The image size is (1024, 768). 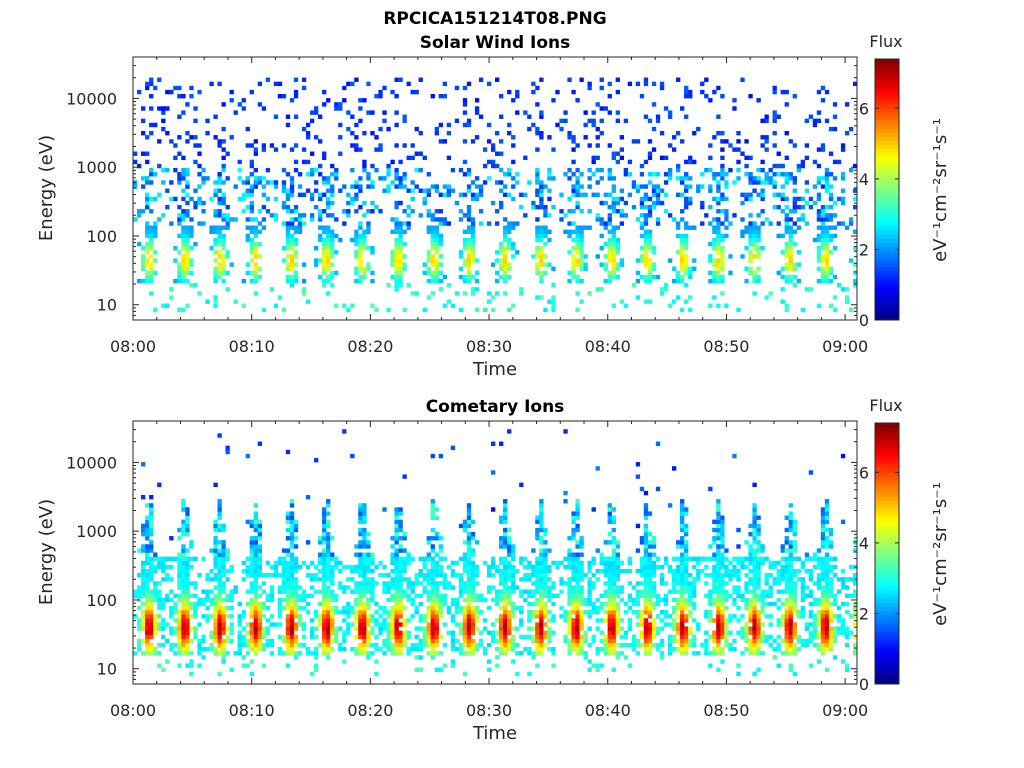 What do you see at coordinates (887, 167) in the screenshot?
I see `colorbar-swatch` at bounding box center [887, 167].